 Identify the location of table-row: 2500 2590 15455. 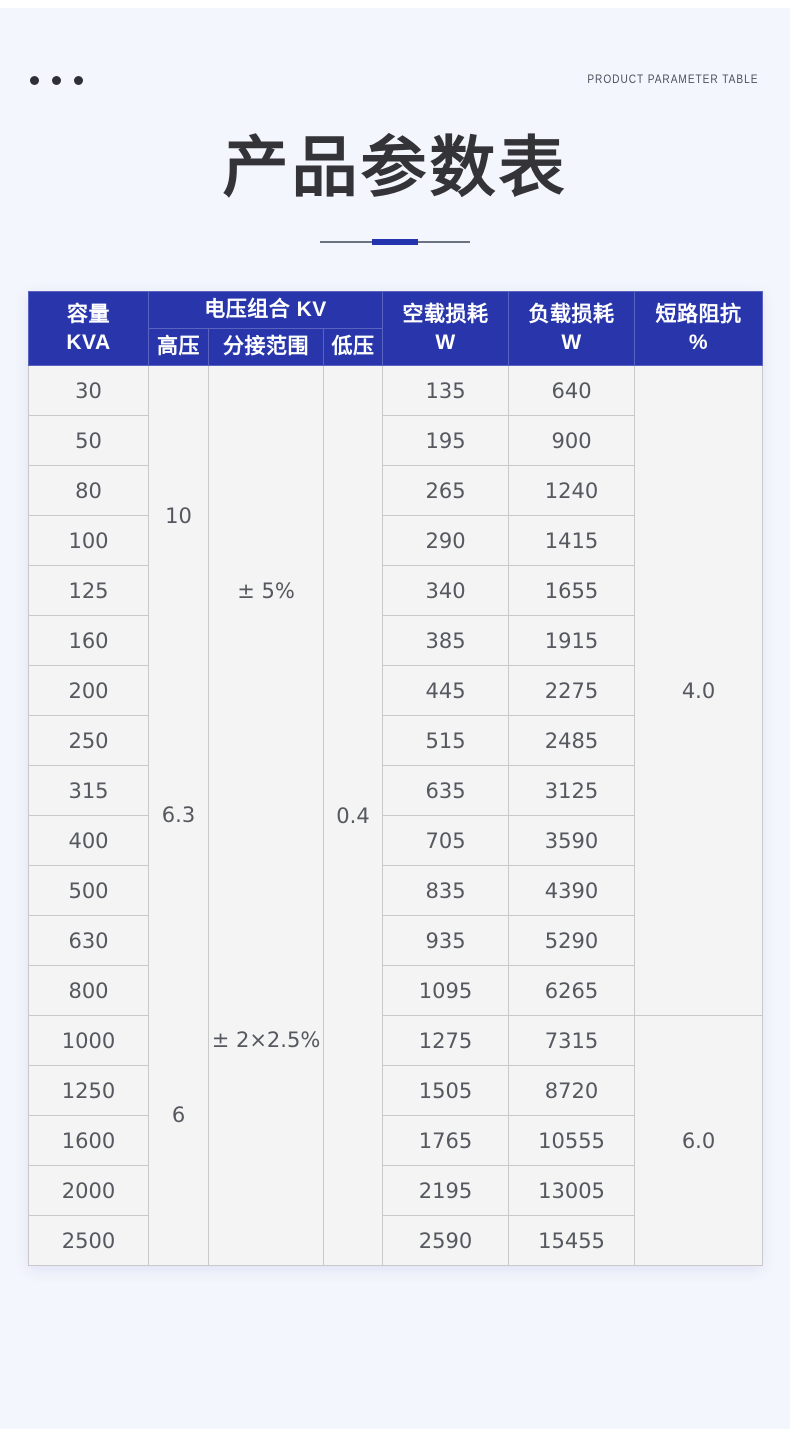
(395, 1240).